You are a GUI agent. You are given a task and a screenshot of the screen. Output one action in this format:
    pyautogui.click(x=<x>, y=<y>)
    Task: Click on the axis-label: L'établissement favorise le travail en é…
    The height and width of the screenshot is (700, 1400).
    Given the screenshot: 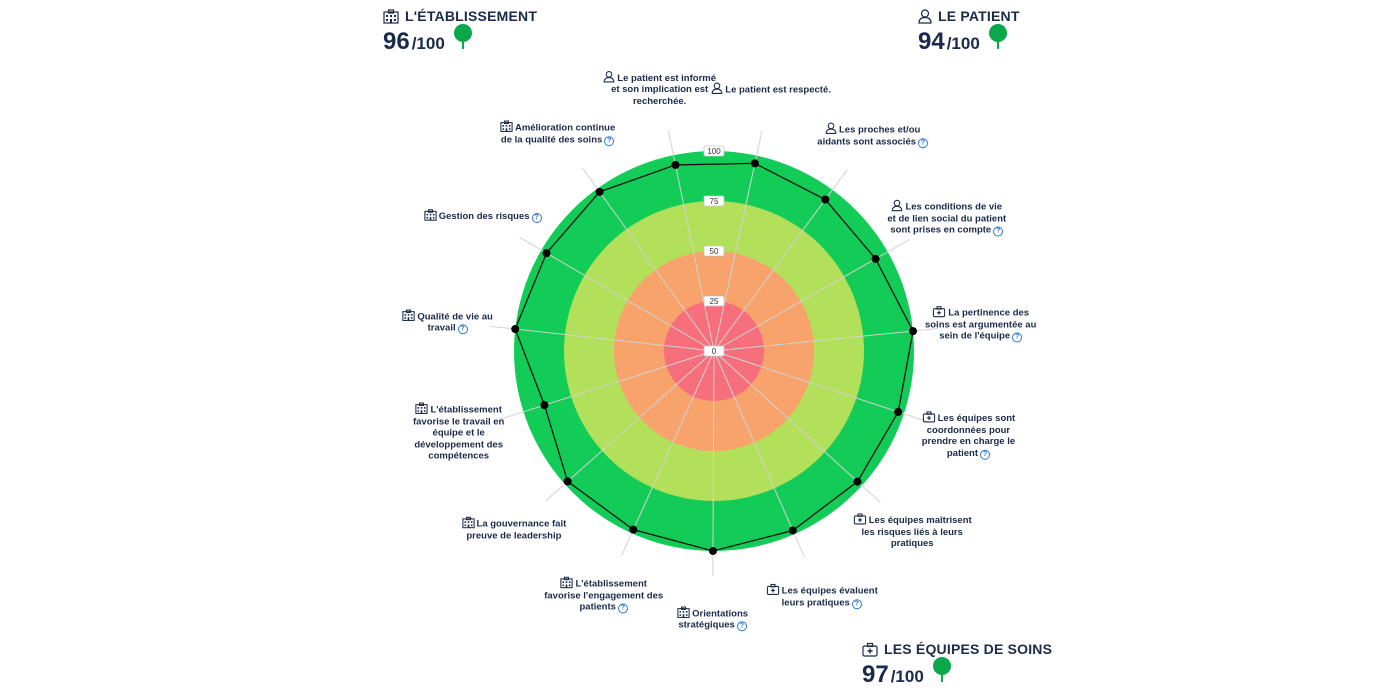 What is the action you would take?
    pyautogui.click(x=459, y=432)
    